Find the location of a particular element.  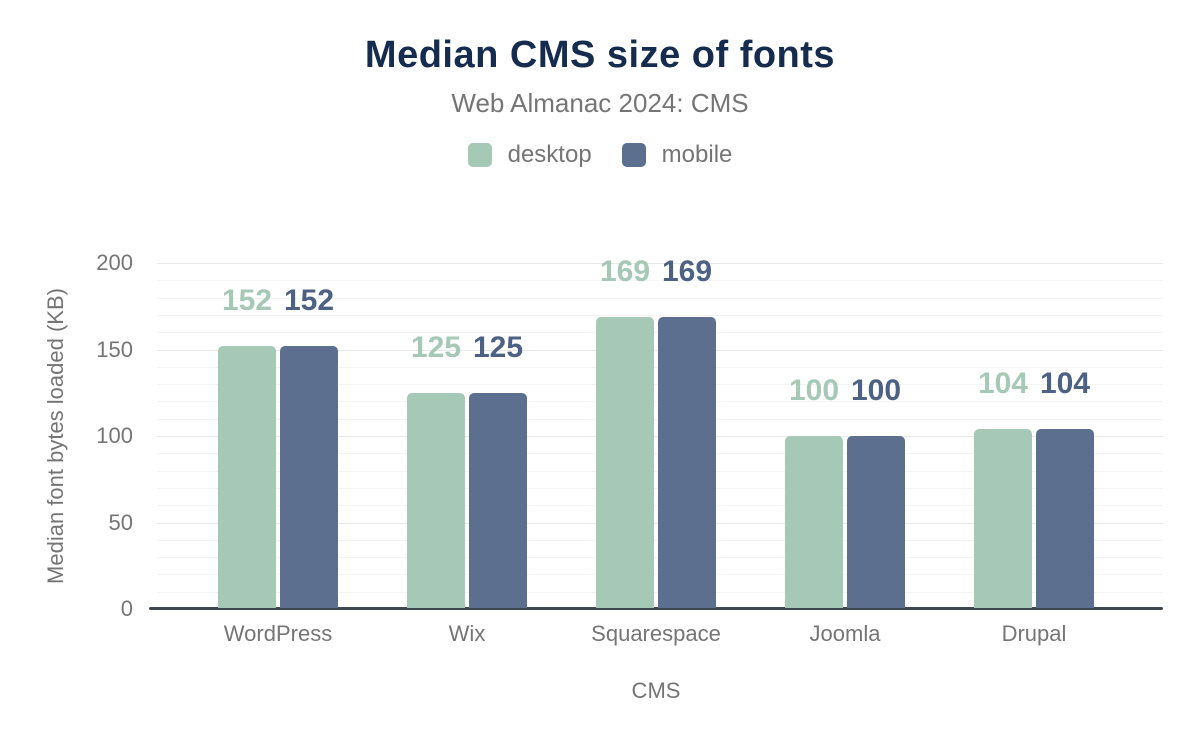

x-axis-title: CMS is located at coordinates (656, 690).